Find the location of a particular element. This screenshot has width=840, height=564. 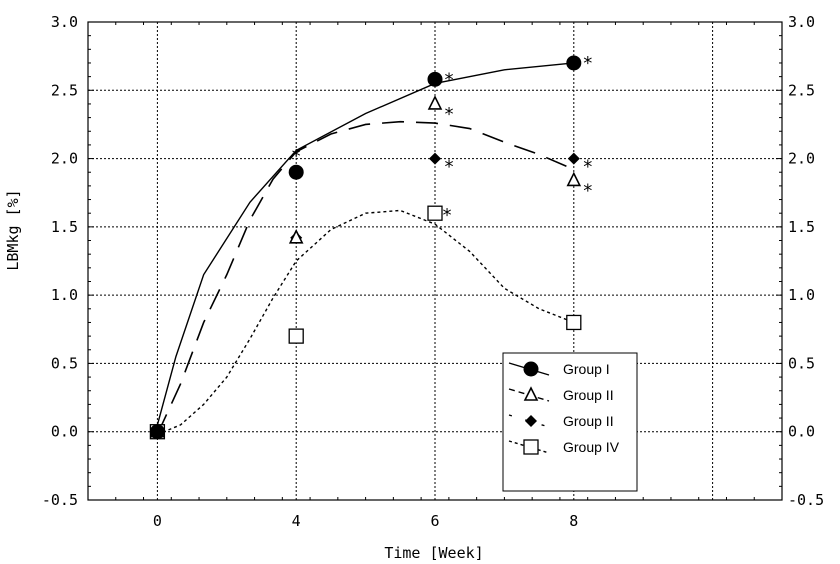

legend-line is located at coordinates (529, 421).